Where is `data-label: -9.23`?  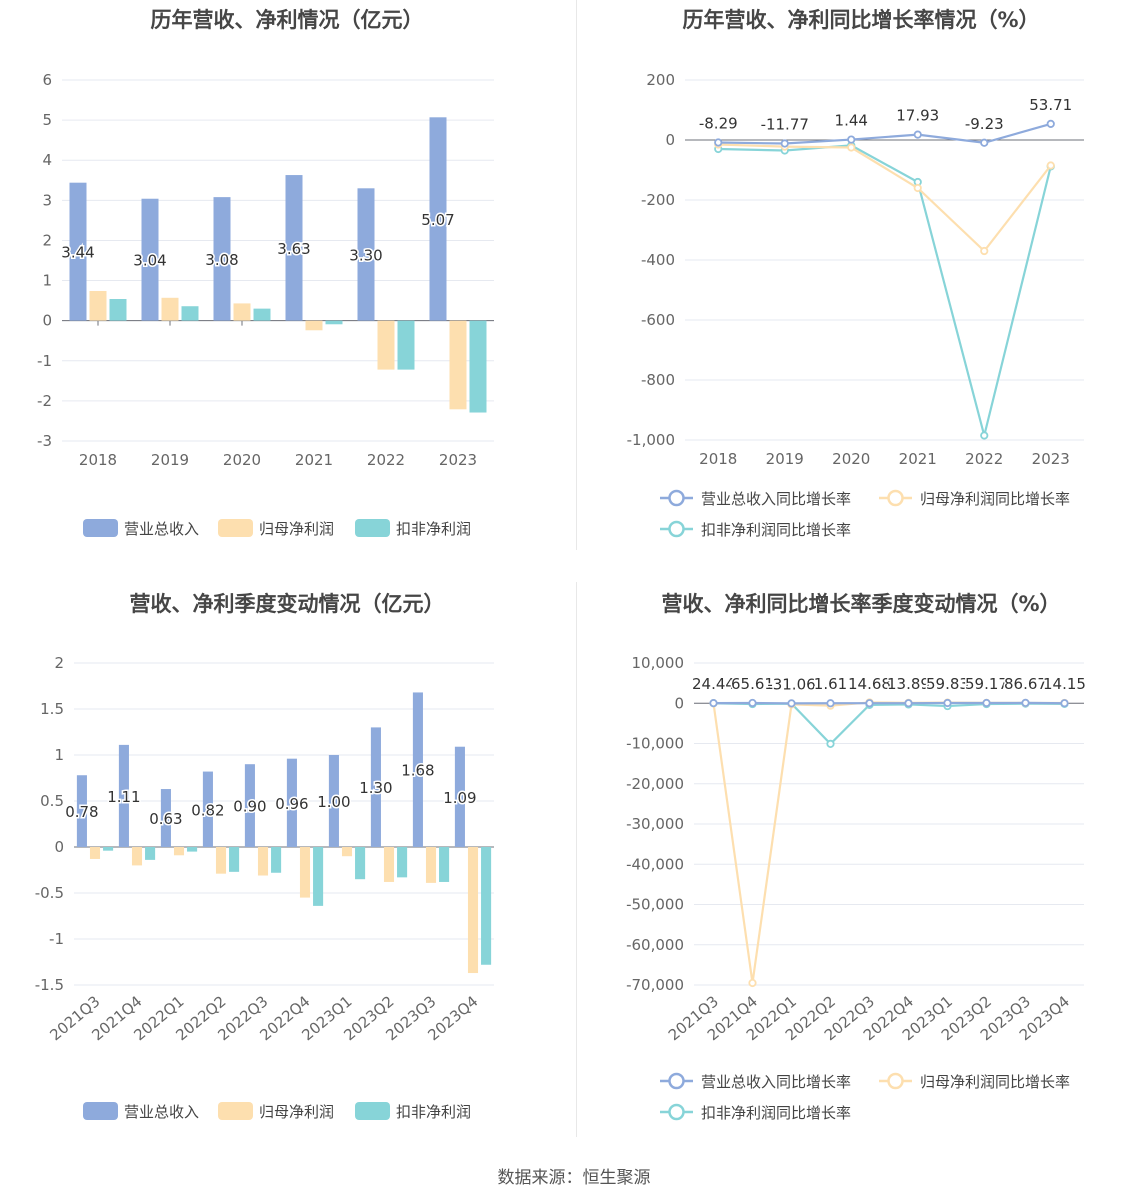 data-label: -9.23 is located at coordinates (984, 124).